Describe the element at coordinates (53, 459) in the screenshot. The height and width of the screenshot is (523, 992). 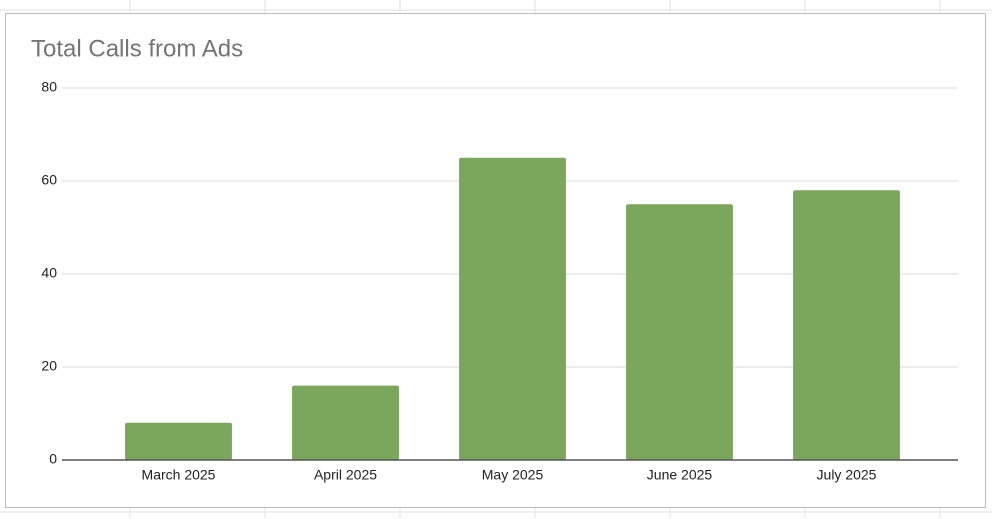
I see `y-tick-label: 0` at that location.